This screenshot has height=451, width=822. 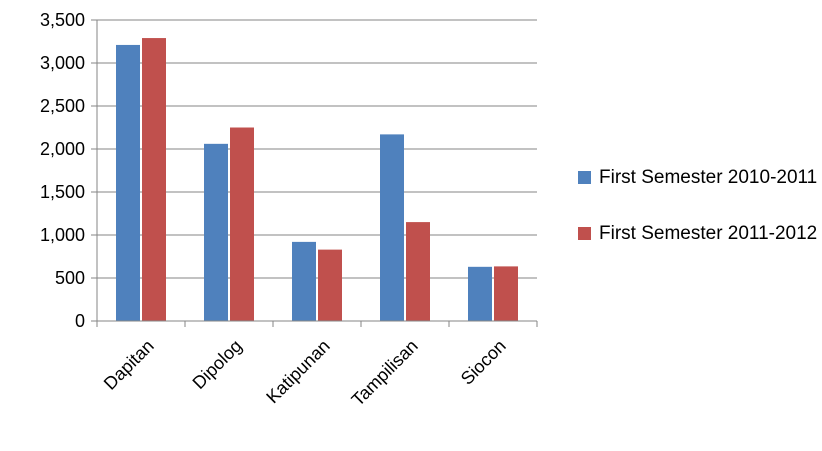 I want to click on legend-item-series-1: First Semester 2010-2011, so click(x=698, y=178).